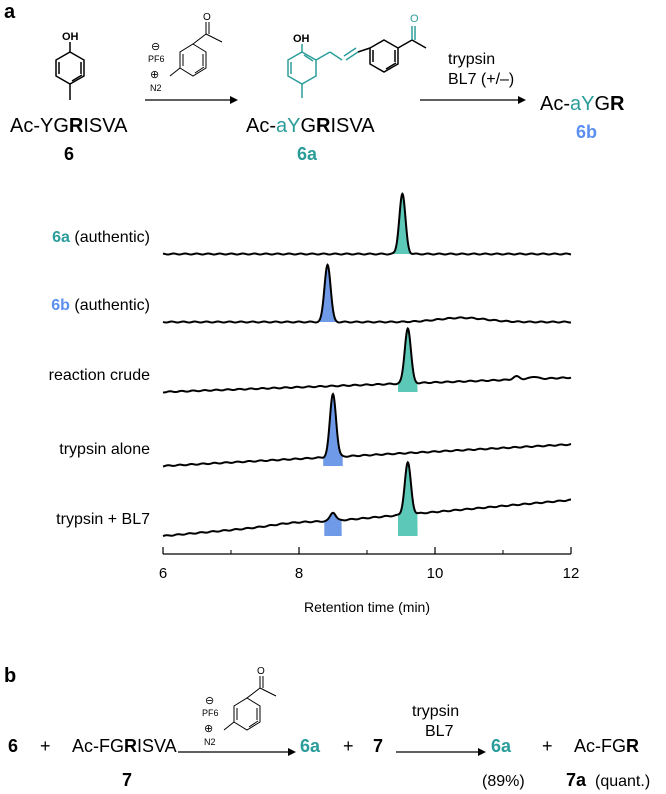  Describe the element at coordinates (367, 293) in the screenshot. I see `trace-2-line` at that location.